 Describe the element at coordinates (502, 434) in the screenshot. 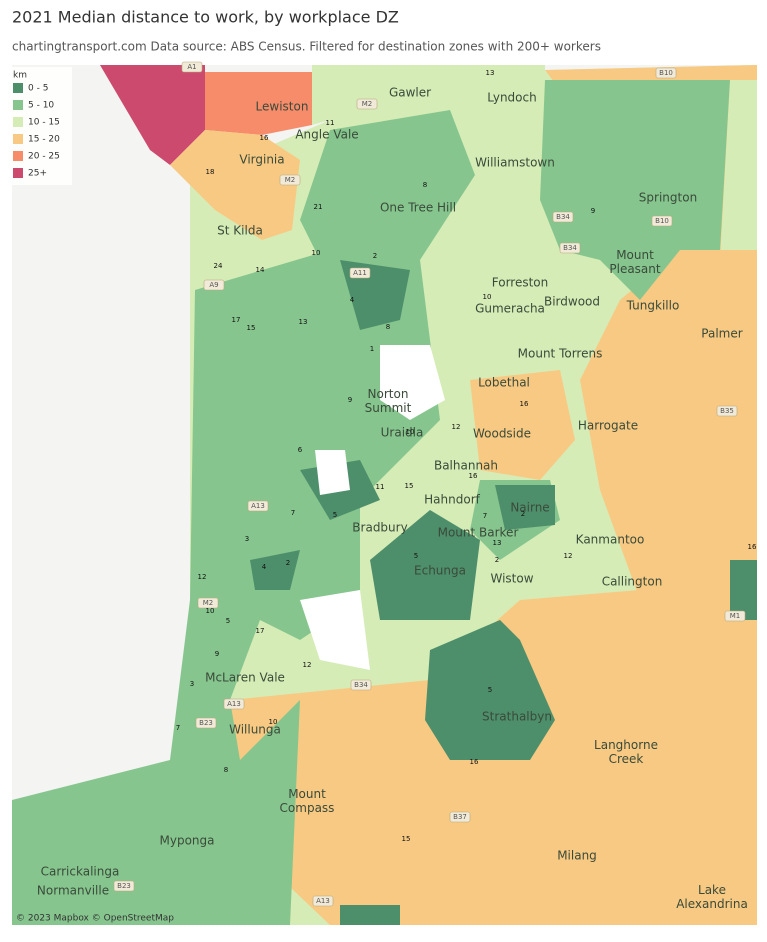

I see `place-label: Woodside` at that location.